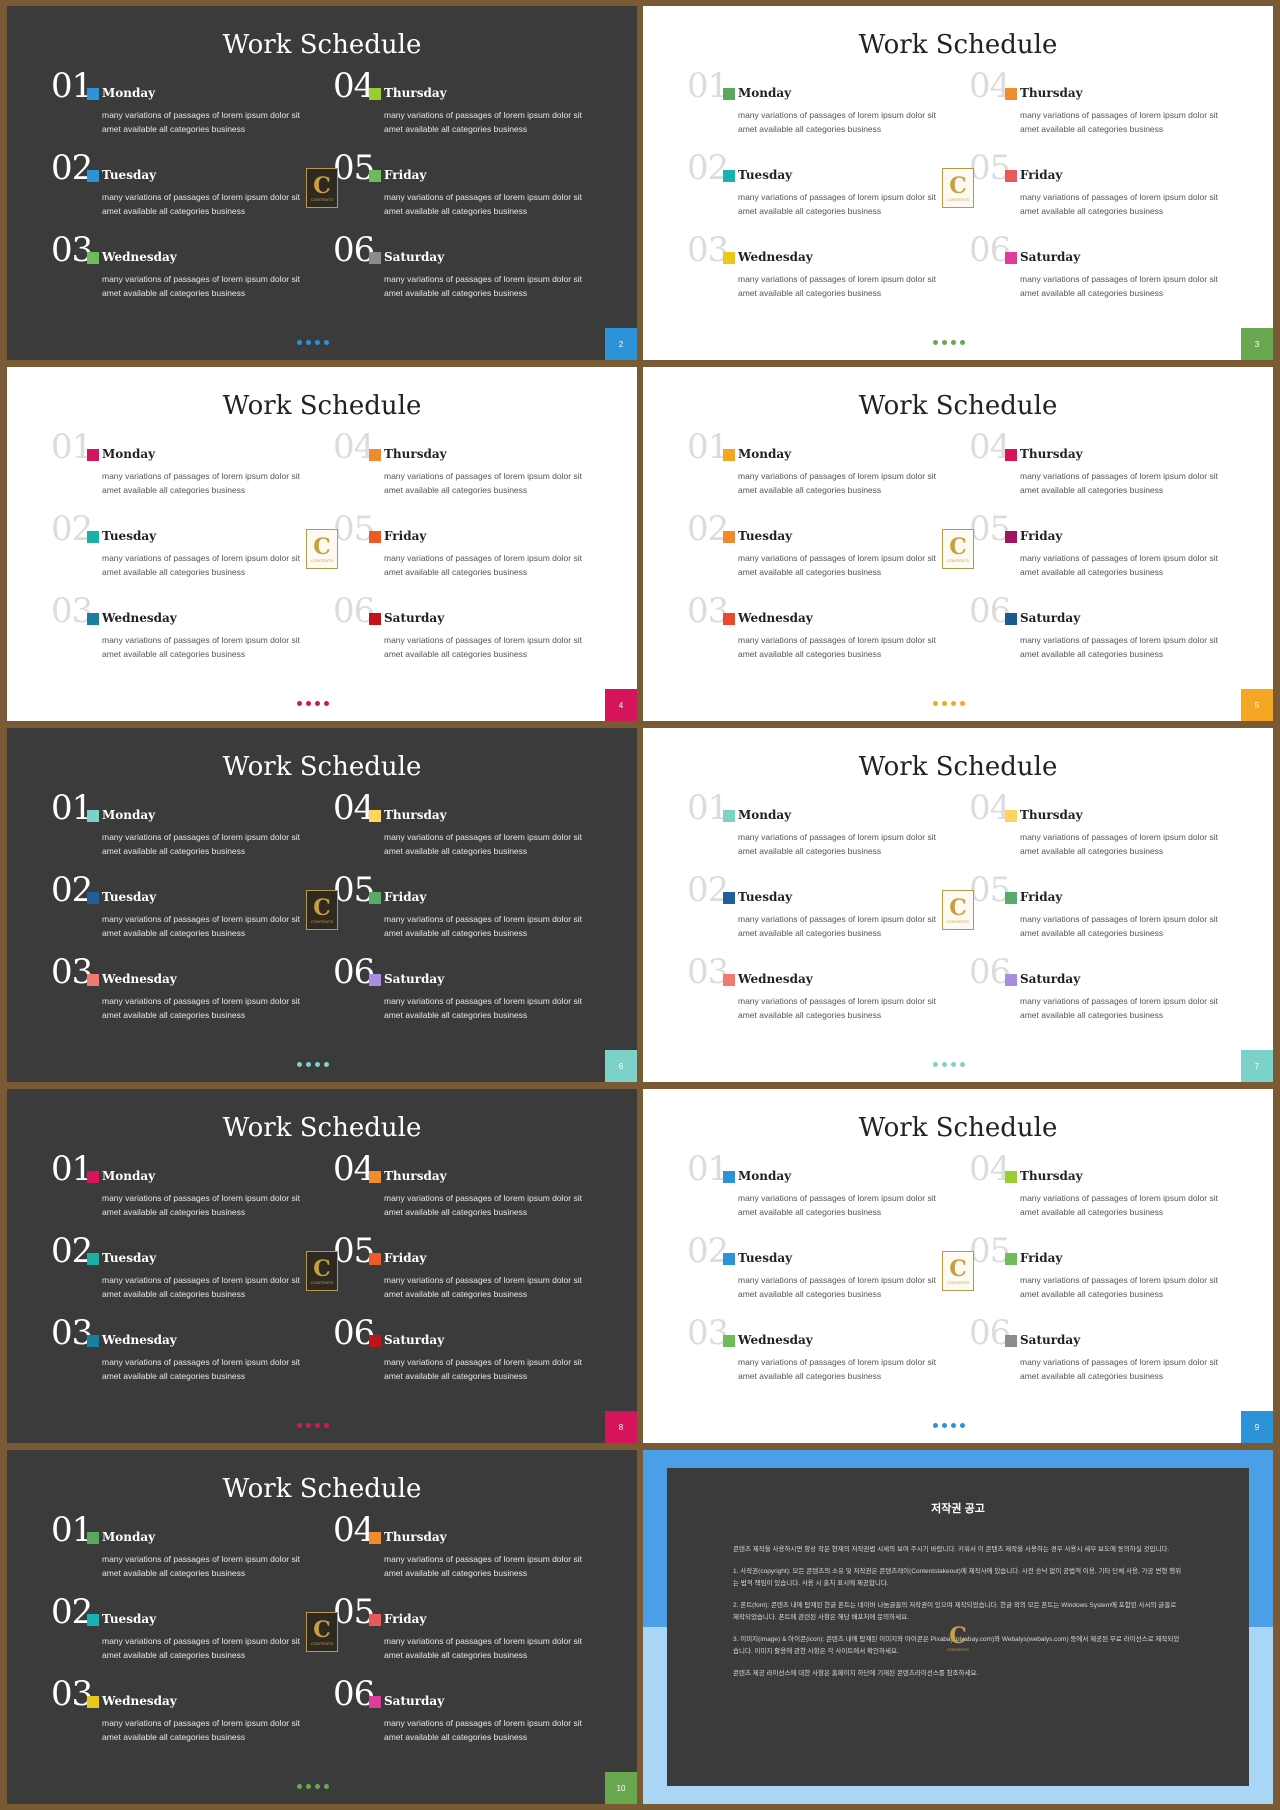  What do you see at coordinates (1257, 1066) in the screenshot?
I see `page-number: 7` at bounding box center [1257, 1066].